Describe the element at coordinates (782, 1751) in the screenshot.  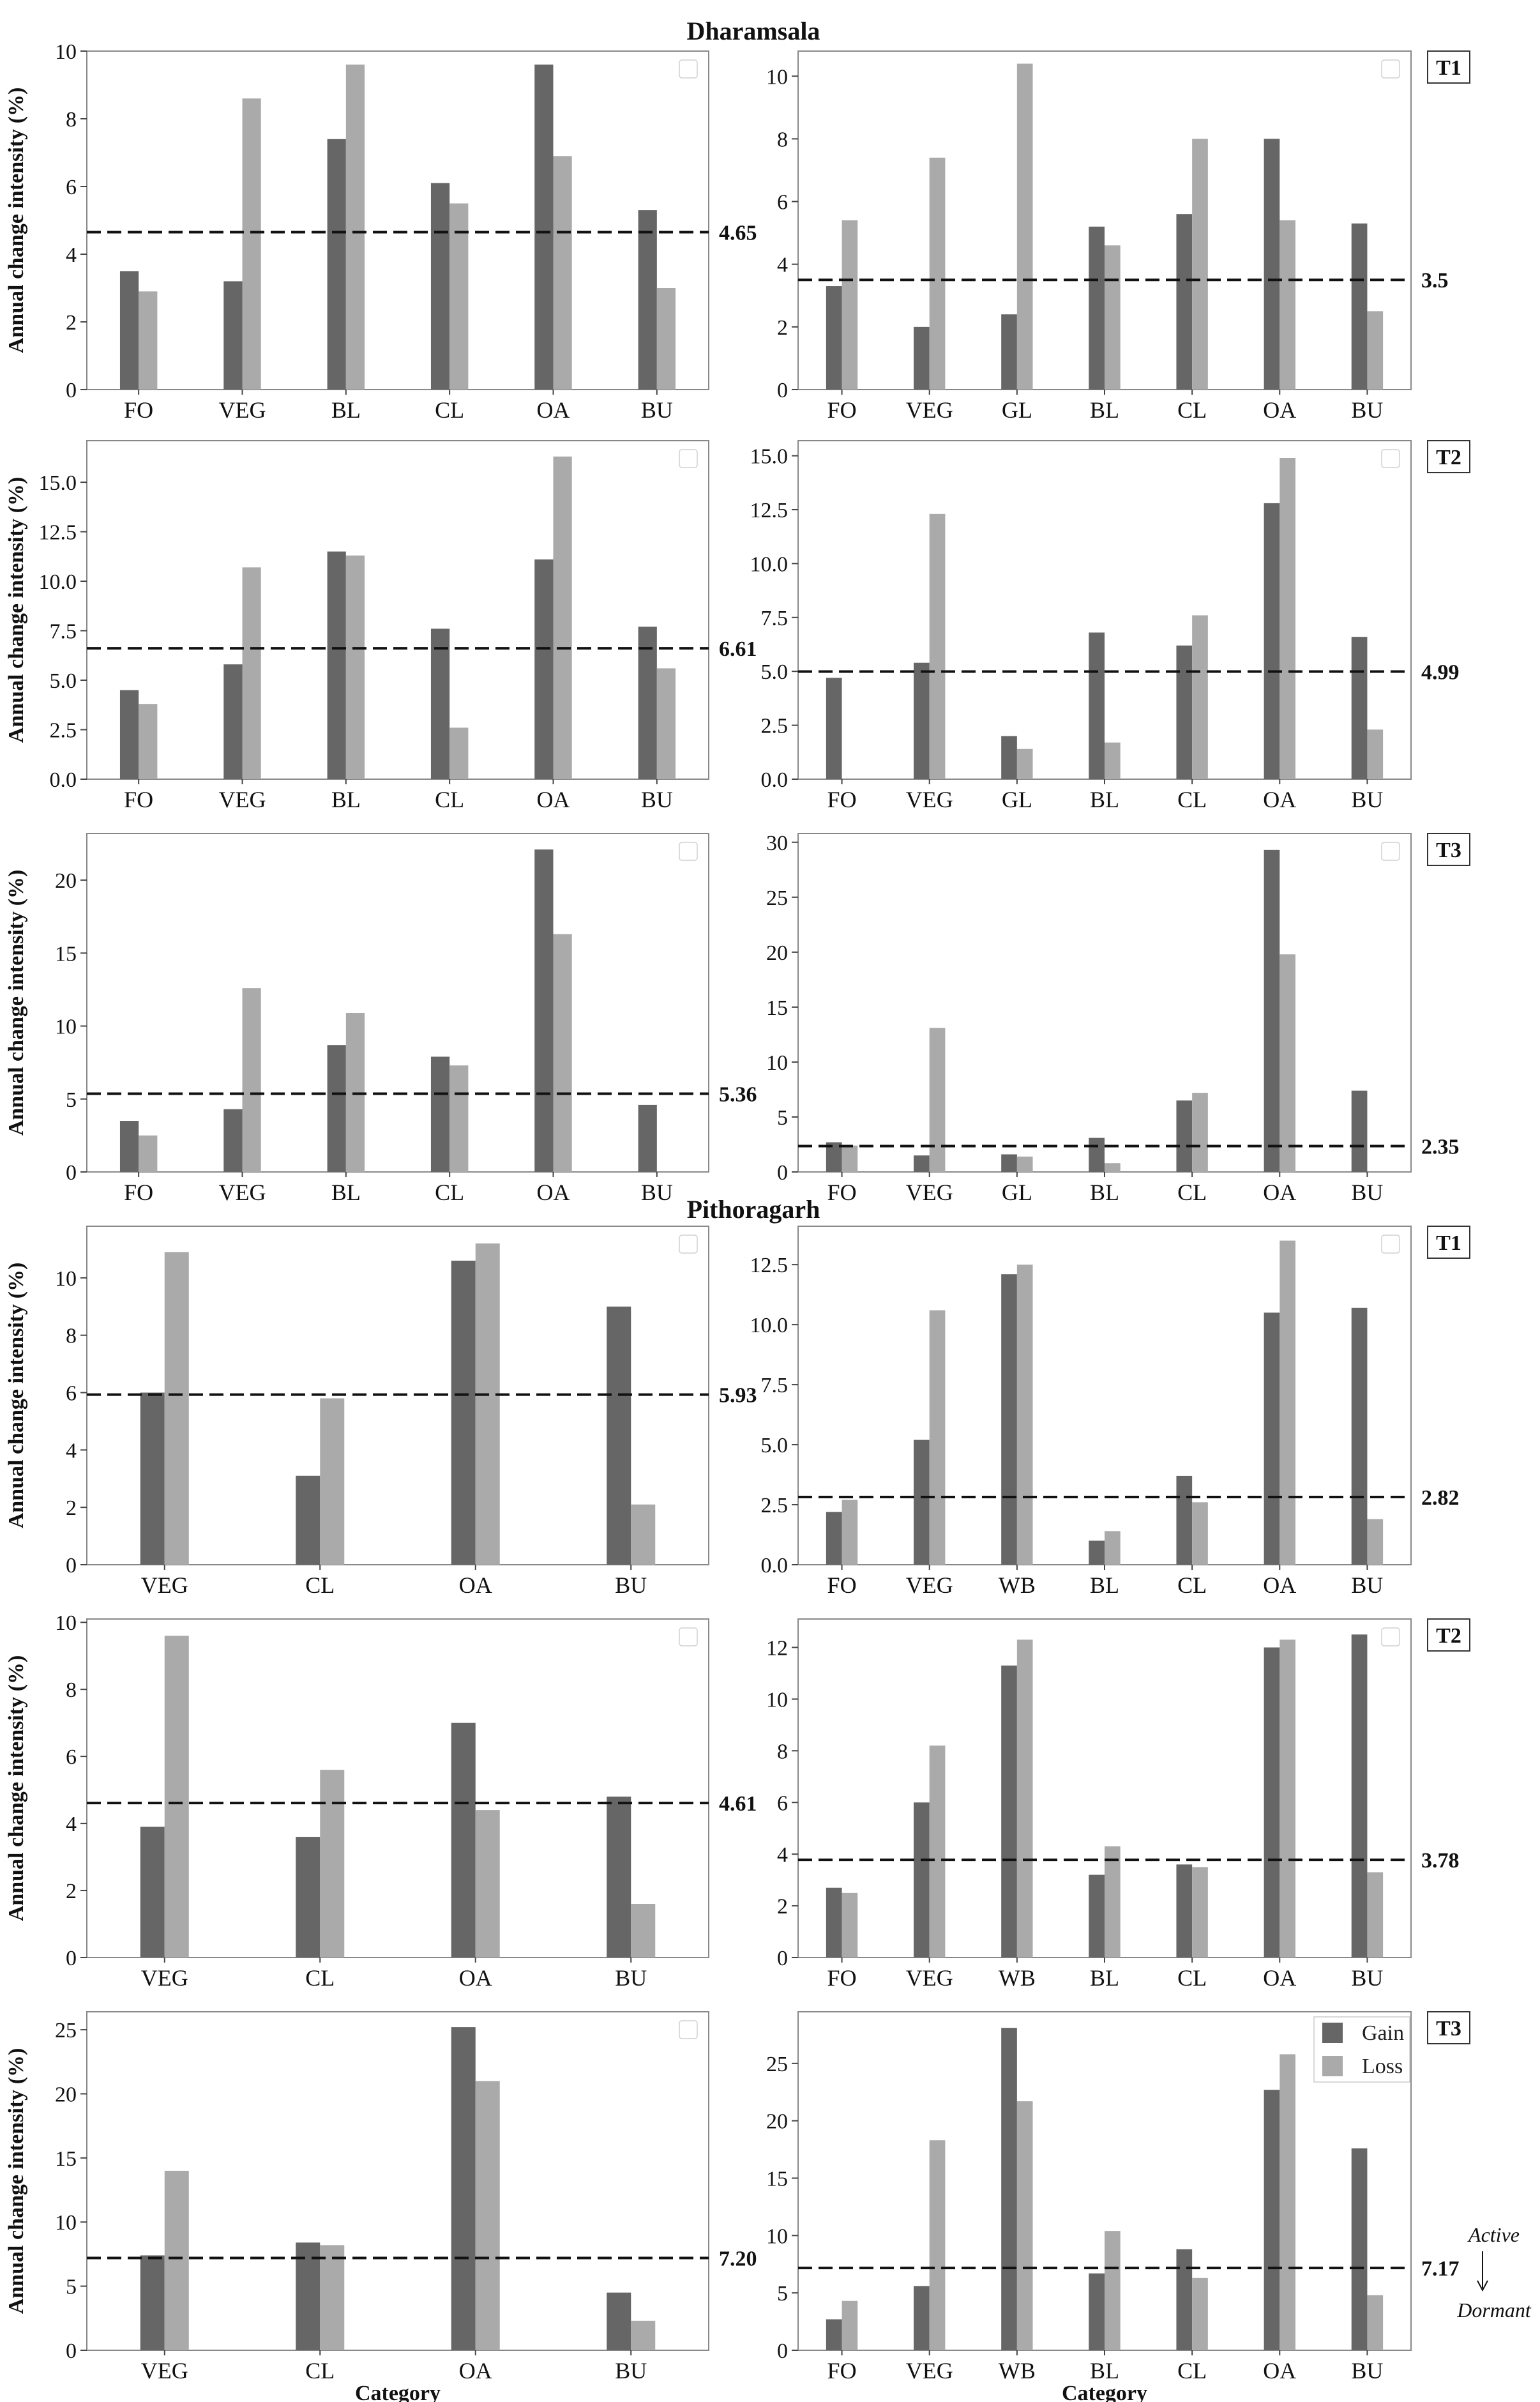
I see `y-tick-label: 8` at that location.